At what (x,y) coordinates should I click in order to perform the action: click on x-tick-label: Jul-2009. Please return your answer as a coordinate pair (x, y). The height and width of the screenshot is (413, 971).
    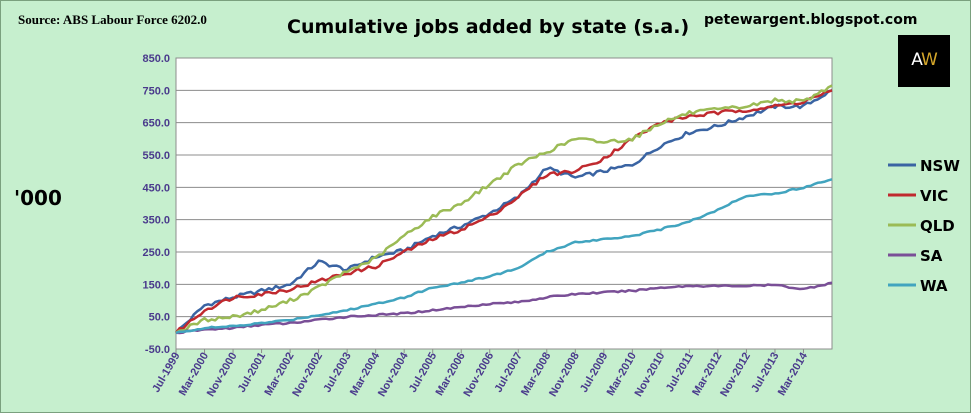
    Looking at the image, I should click on (594, 373).